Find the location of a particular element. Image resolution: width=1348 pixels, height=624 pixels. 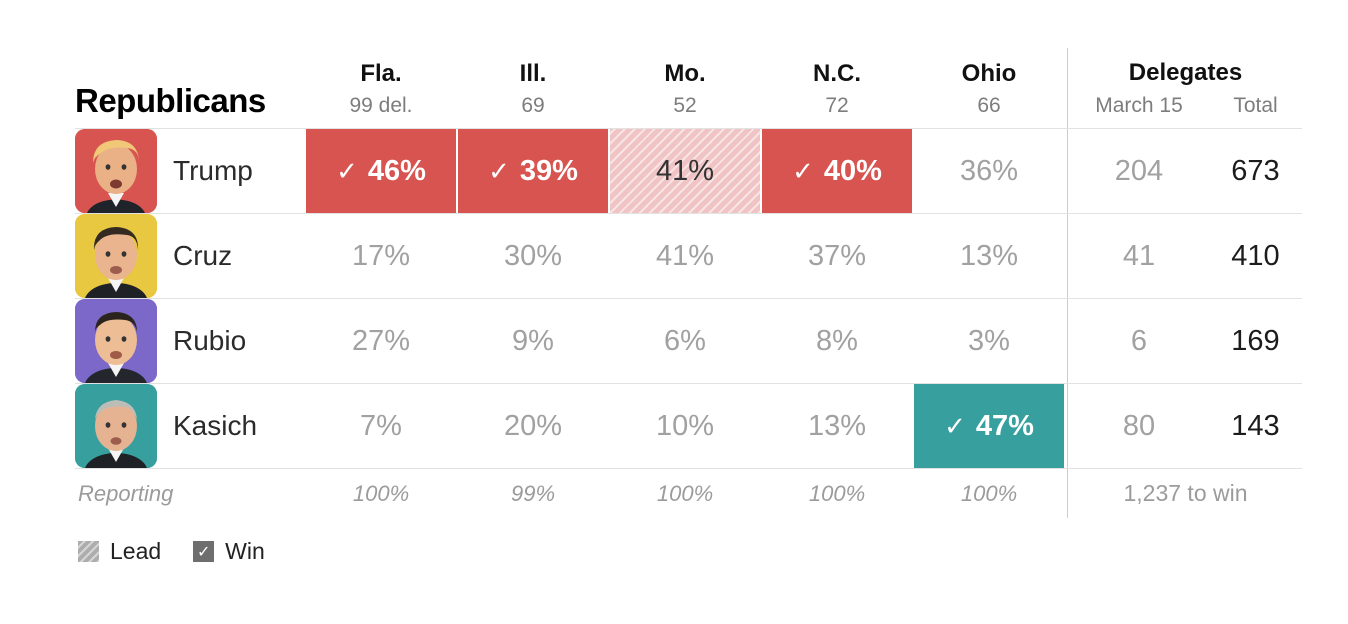

result-cell-fla: ✓ 7% is located at coordinates (381, 426).